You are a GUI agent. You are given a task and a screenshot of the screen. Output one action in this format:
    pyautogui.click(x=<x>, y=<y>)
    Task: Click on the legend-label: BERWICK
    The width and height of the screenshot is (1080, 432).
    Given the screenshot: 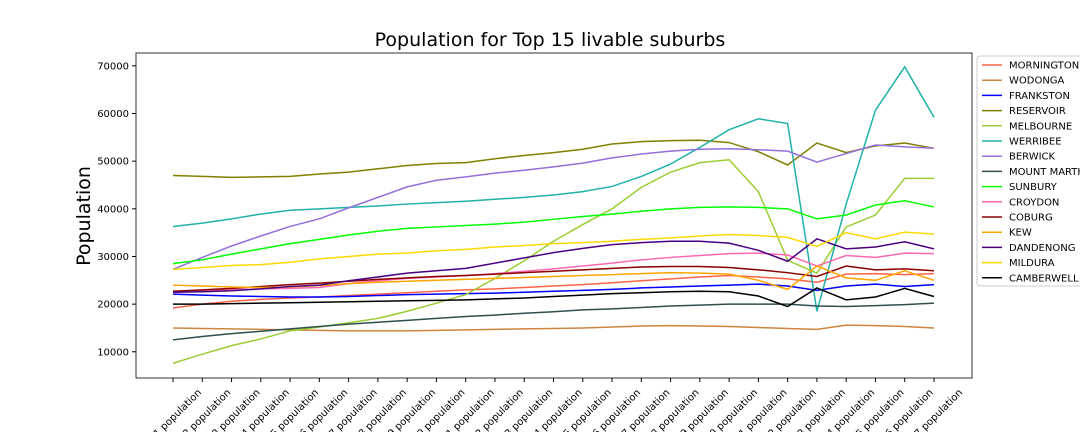 What is the action you would take?
    pyautogui.click(x=1032, y=157)
    